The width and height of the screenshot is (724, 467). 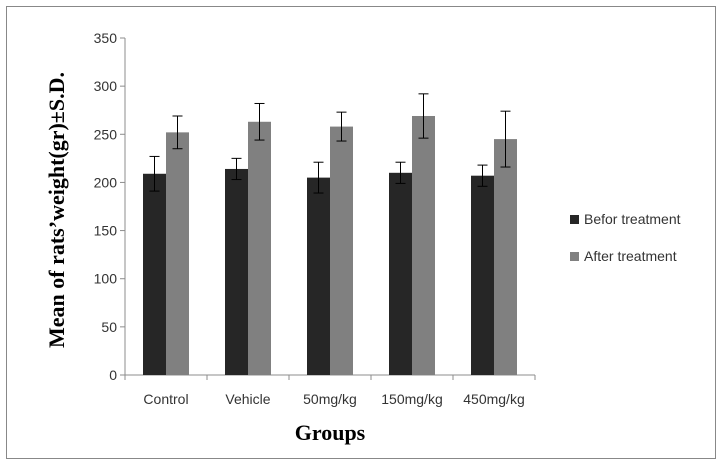 I want to click on y-tick-label: 350, so click(x=106, y=38).